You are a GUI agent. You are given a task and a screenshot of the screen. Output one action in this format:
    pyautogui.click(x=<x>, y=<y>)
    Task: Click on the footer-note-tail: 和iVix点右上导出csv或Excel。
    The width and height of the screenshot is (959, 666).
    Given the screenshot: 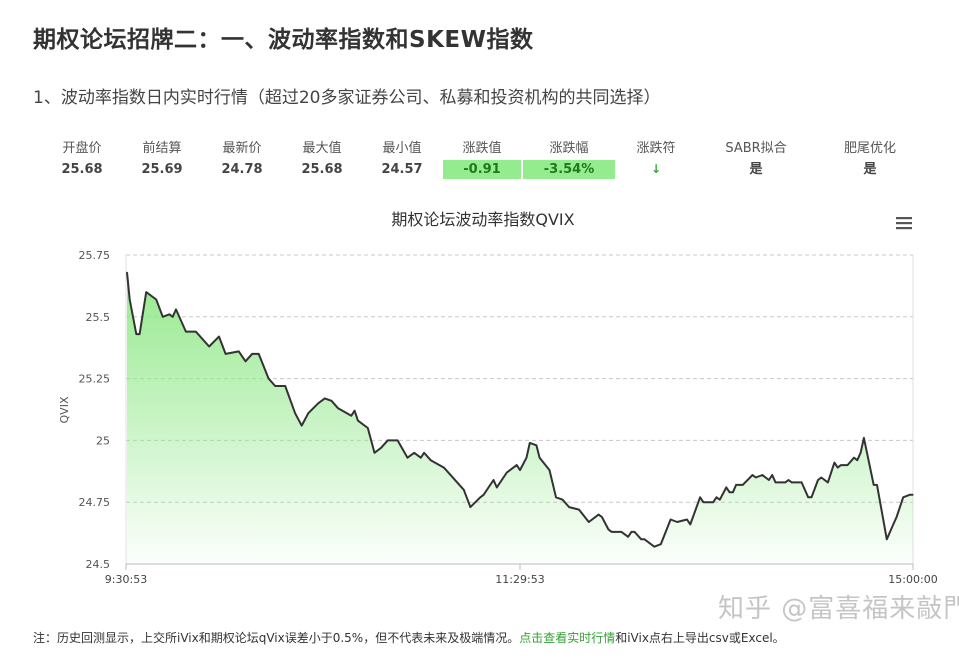 What is the action you would take?
    pyautogui.click(x=700, y=638)
    